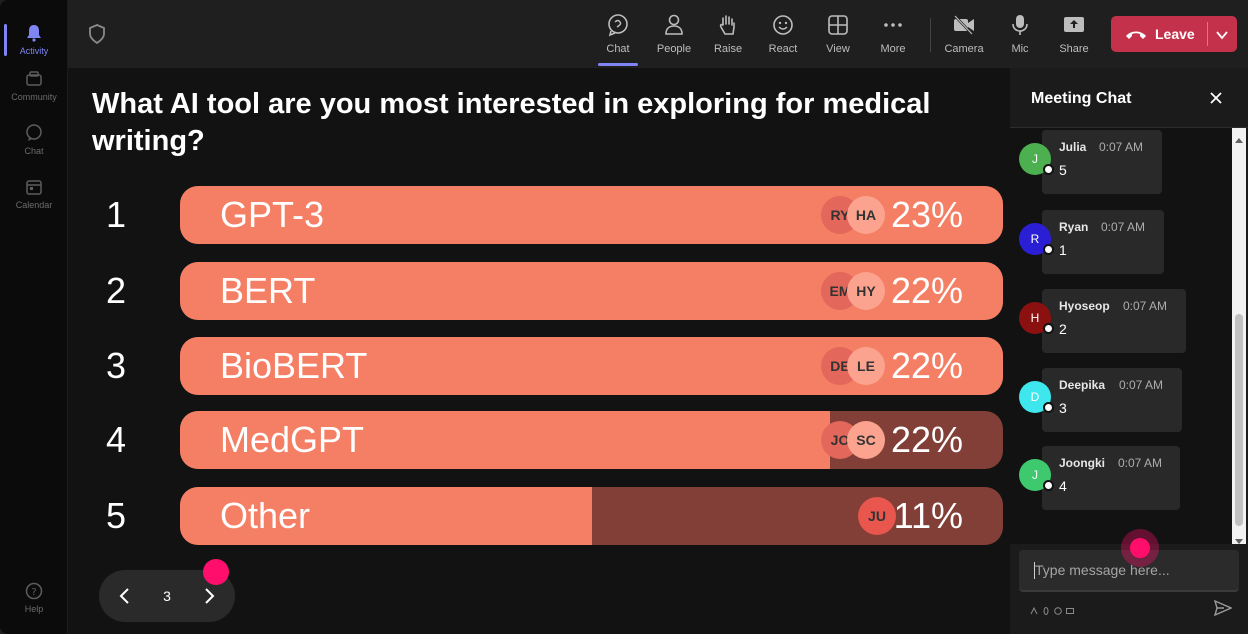 This screenshot has width=1248, height=634. I want to click on sender-name: Ryan, so click(1074, 227).